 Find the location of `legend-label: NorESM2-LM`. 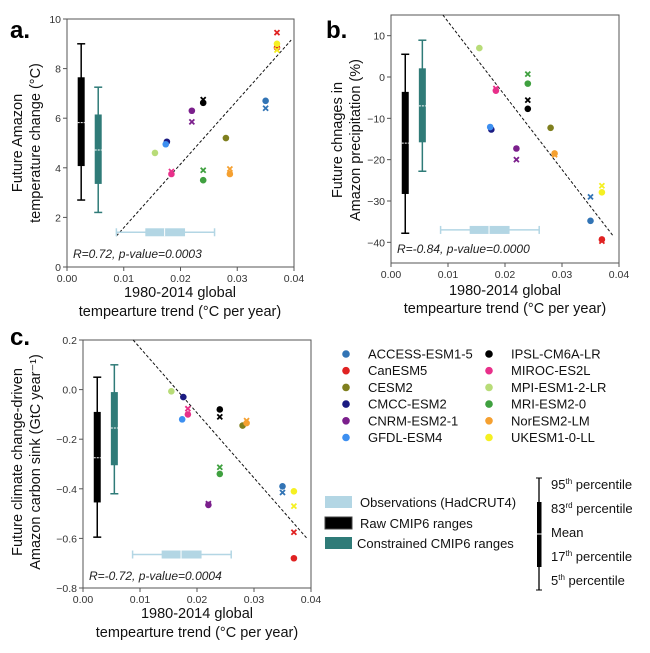

legend-label: NorESM2-LM is located at coordinates (550, 420).